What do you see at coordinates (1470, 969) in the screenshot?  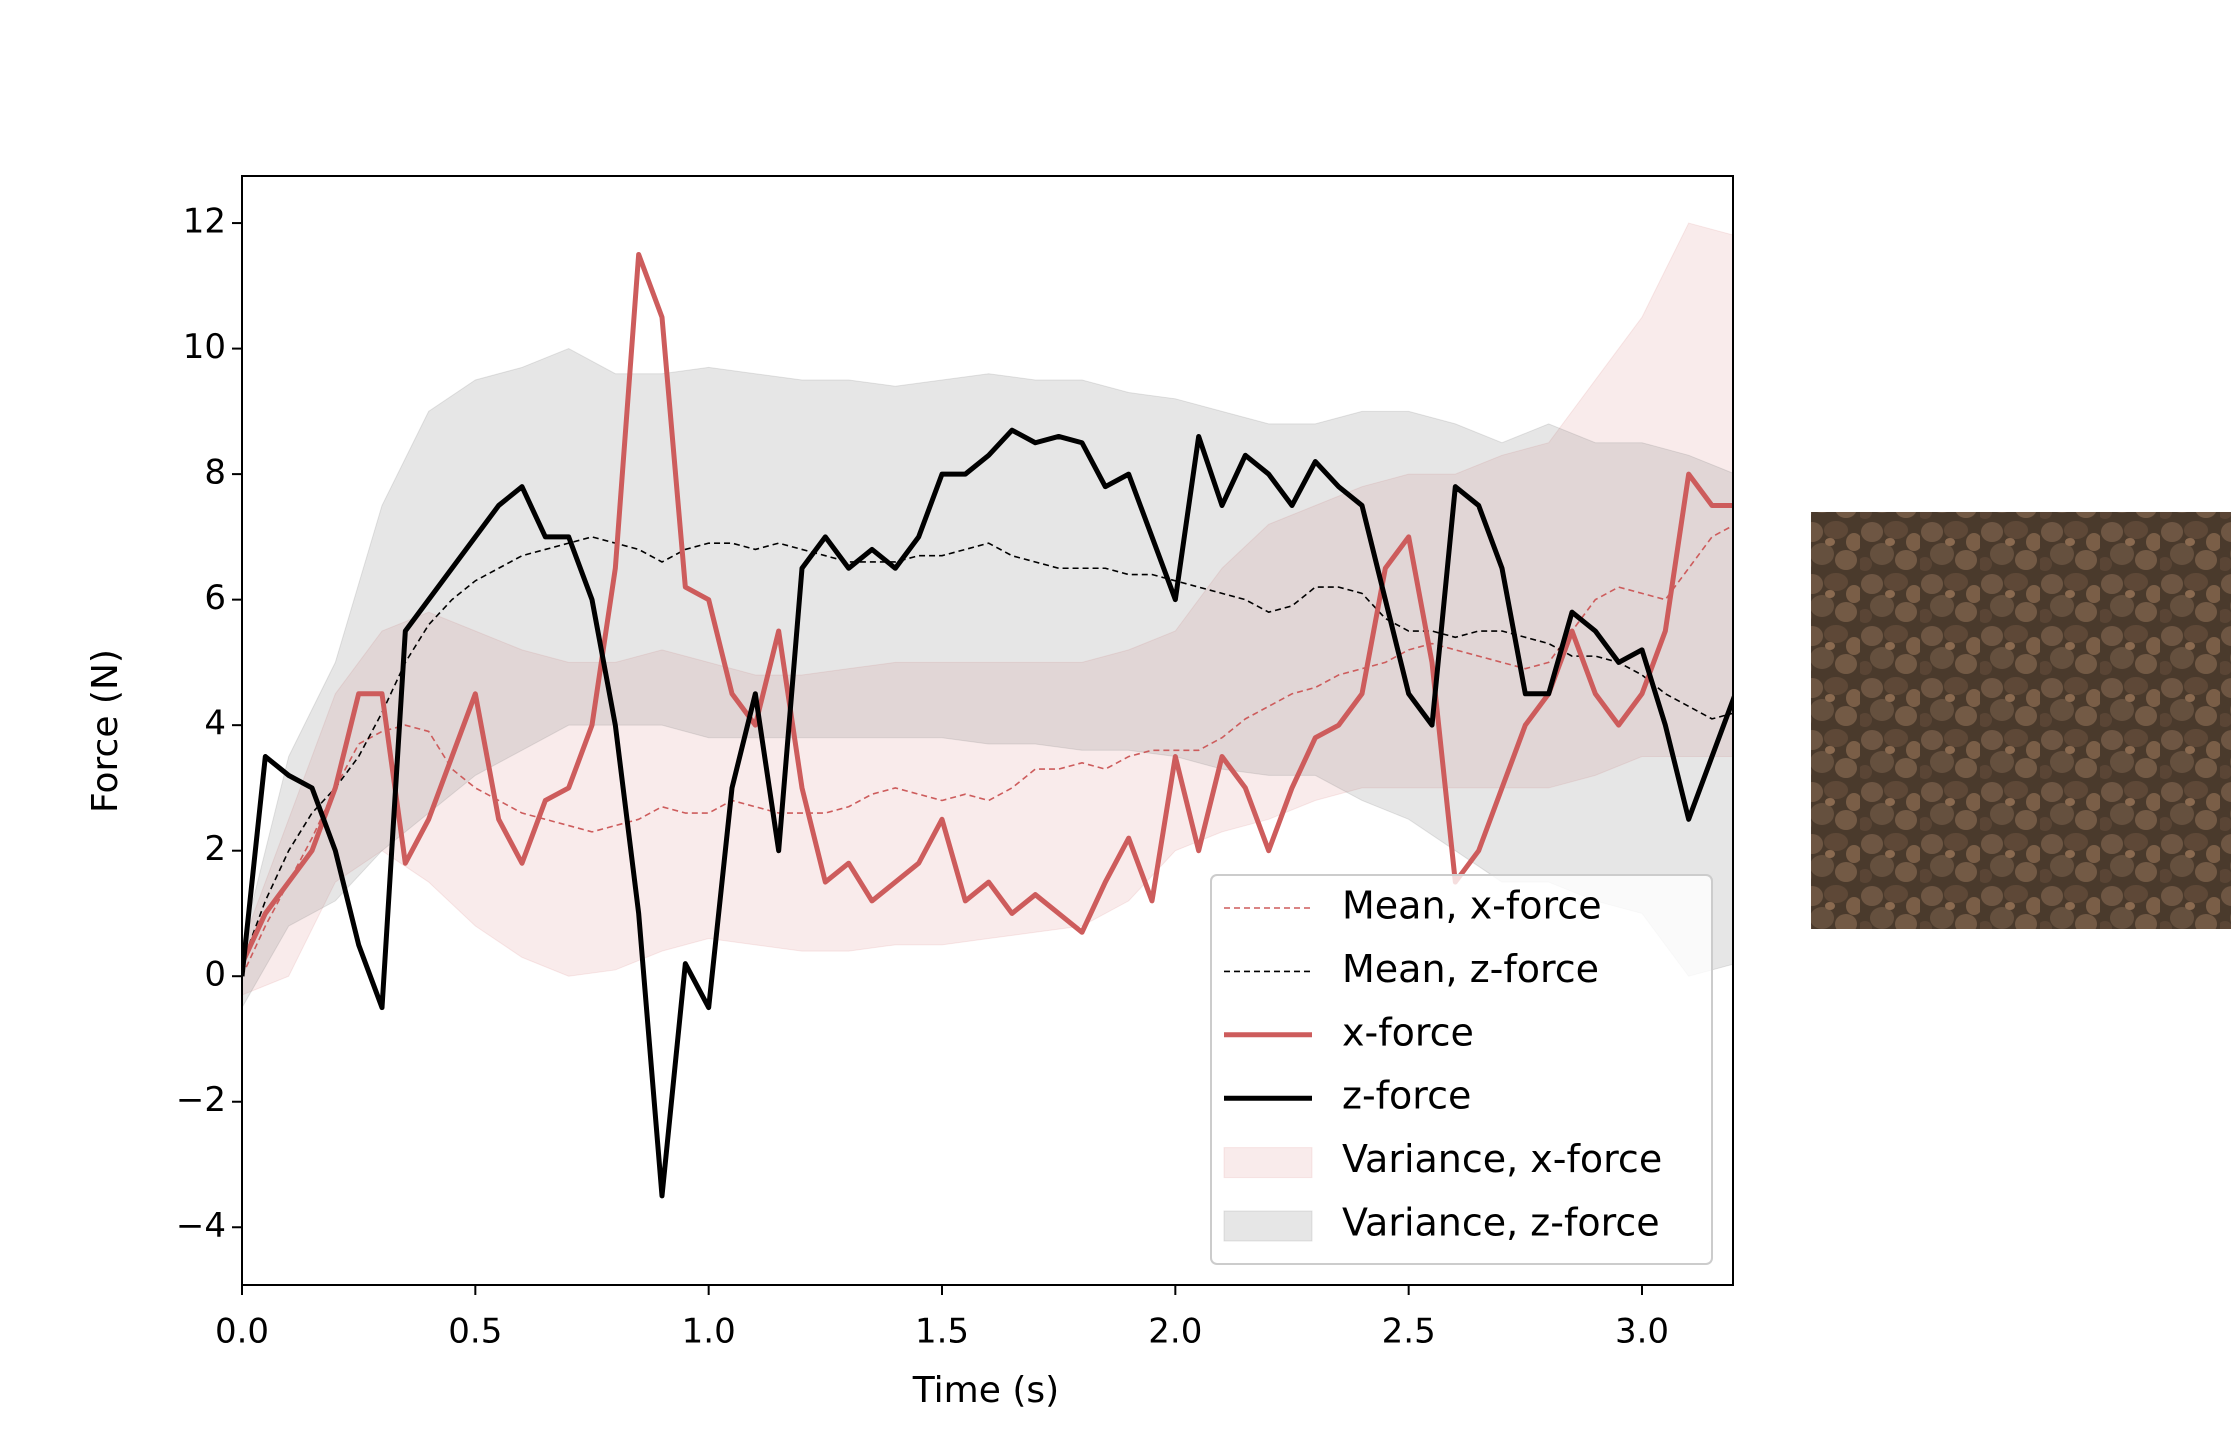 I see `legend-label: Mean, z-force` at bounding box center [1470, 969].